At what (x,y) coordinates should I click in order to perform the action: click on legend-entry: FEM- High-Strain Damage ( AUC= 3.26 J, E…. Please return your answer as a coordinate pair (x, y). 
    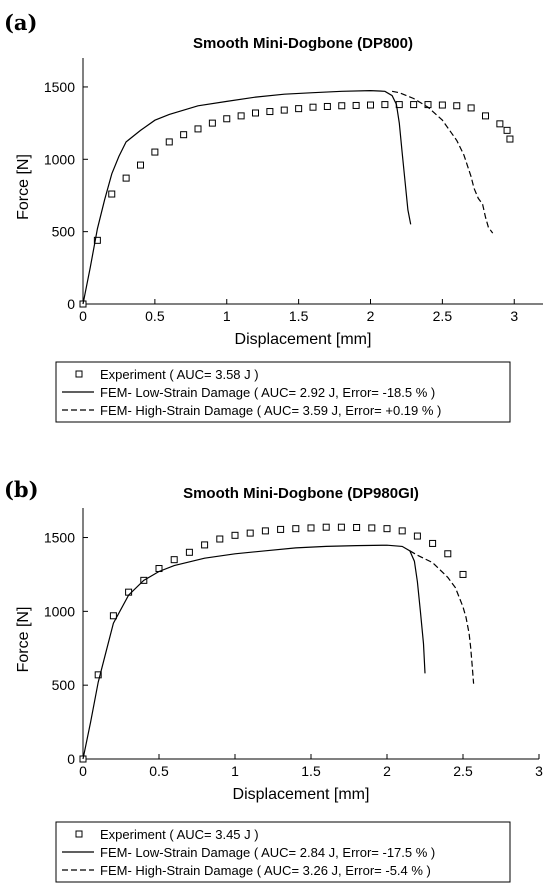
    Looking at the image, I should click on (265, 870).